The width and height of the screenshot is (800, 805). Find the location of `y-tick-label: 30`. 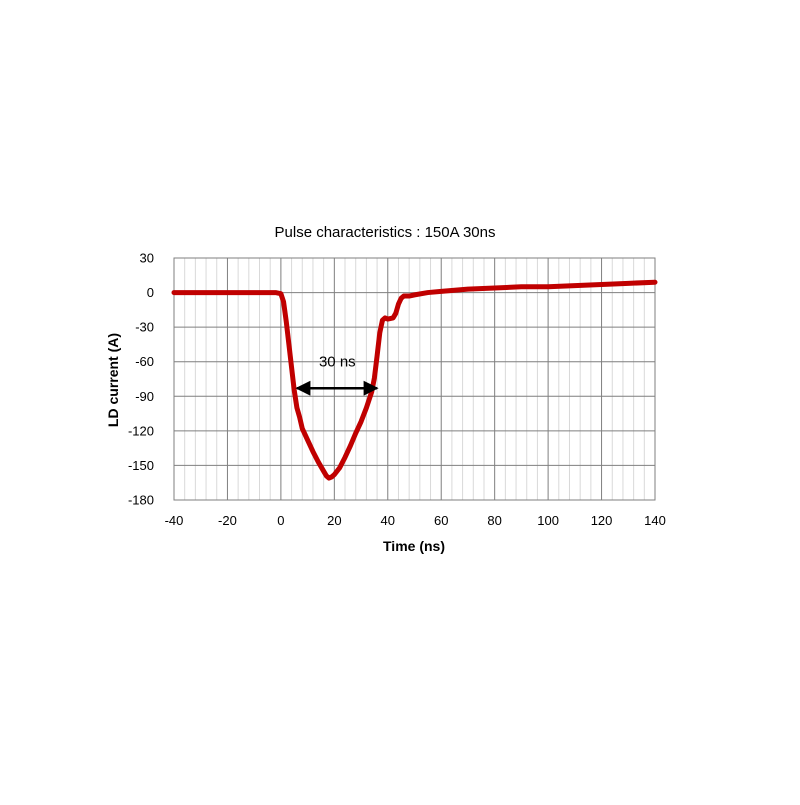

y-tick-label: 30 is located at coordinates (147, 258).